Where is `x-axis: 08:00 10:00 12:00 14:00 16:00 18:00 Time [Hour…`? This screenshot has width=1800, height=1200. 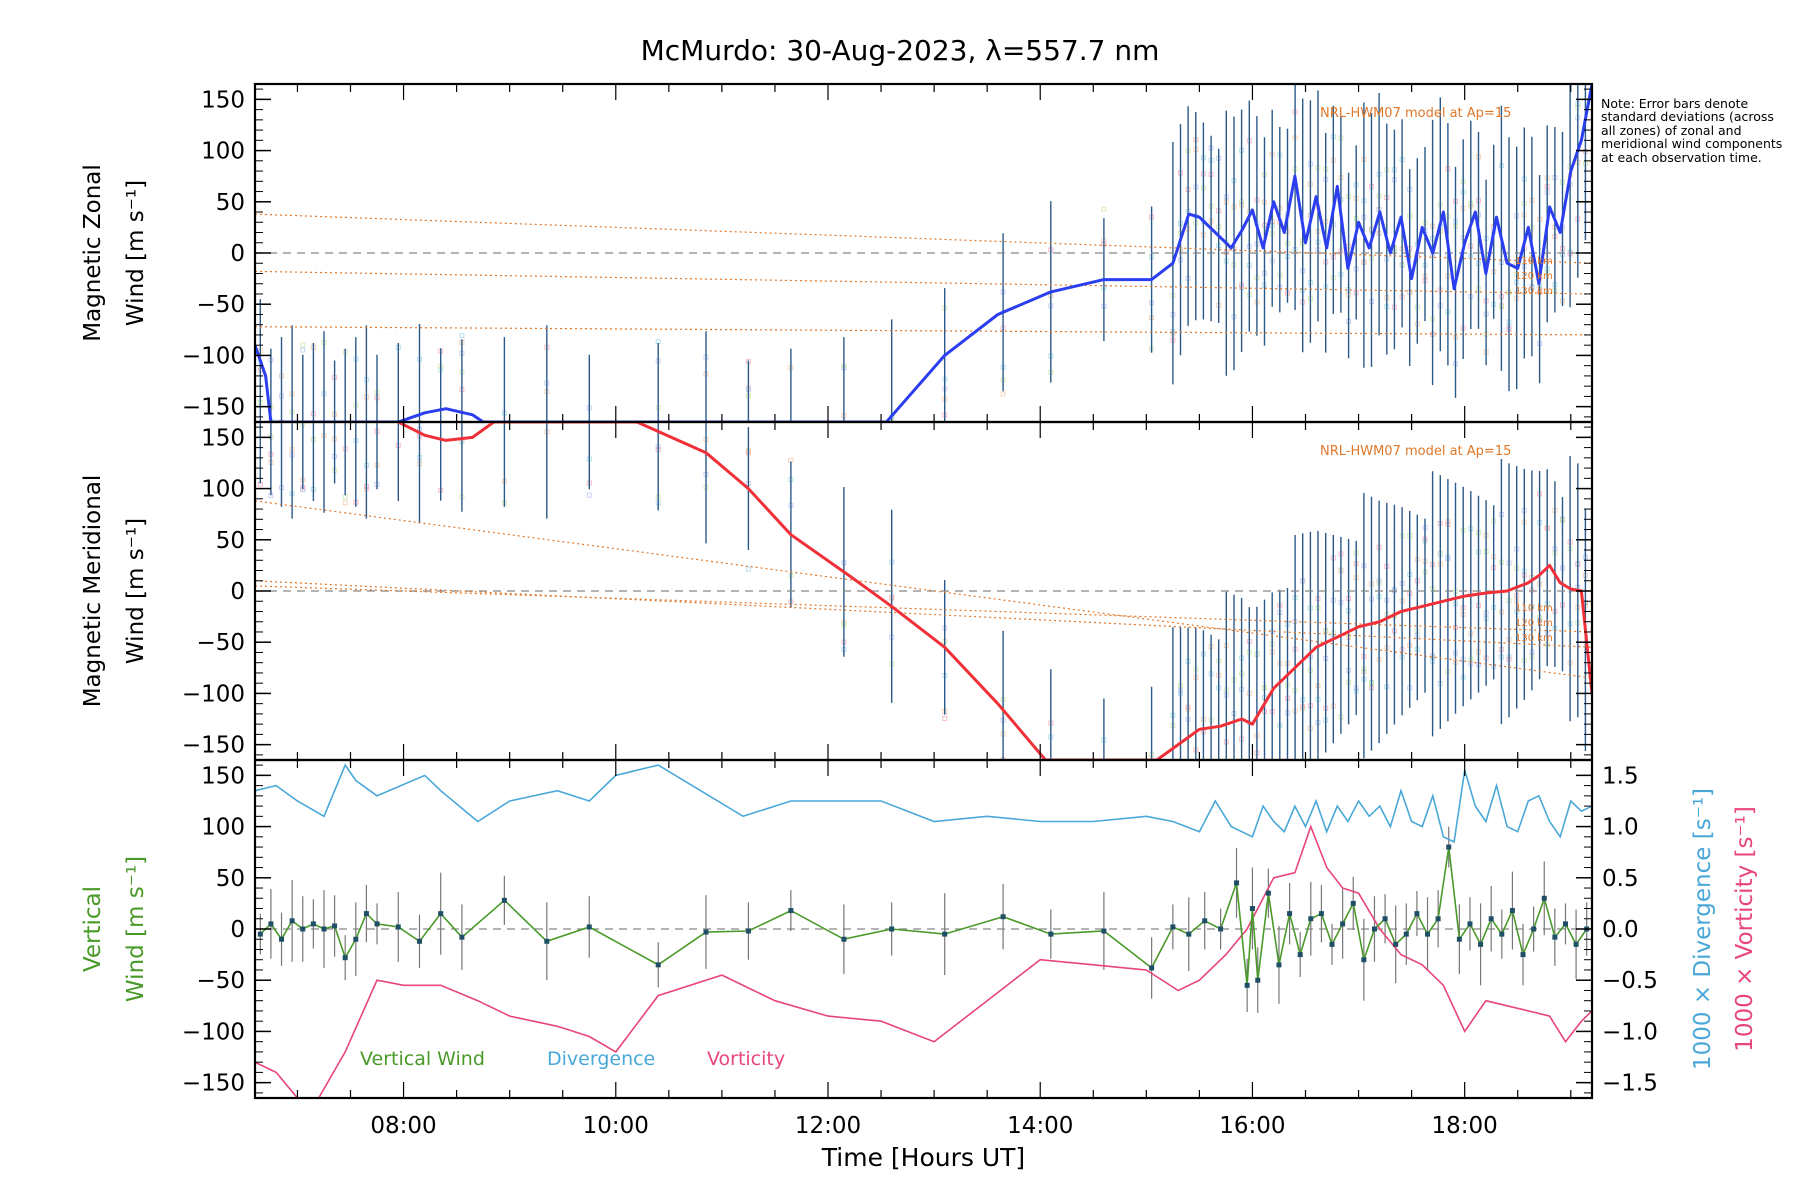 x-axis: 08:00 10:00 12:00 14:00 16:00 18:00 Time [Hour… is located at coordinates (933, 1142).